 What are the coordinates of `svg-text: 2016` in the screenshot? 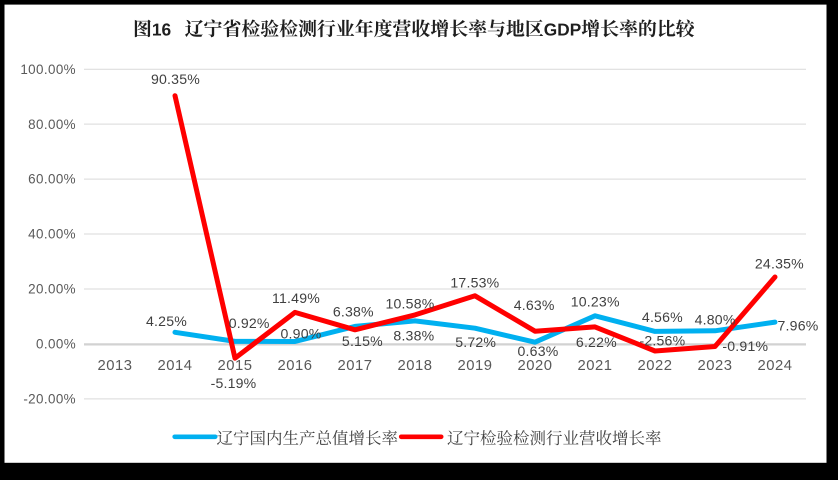 It's located at (295, 366).